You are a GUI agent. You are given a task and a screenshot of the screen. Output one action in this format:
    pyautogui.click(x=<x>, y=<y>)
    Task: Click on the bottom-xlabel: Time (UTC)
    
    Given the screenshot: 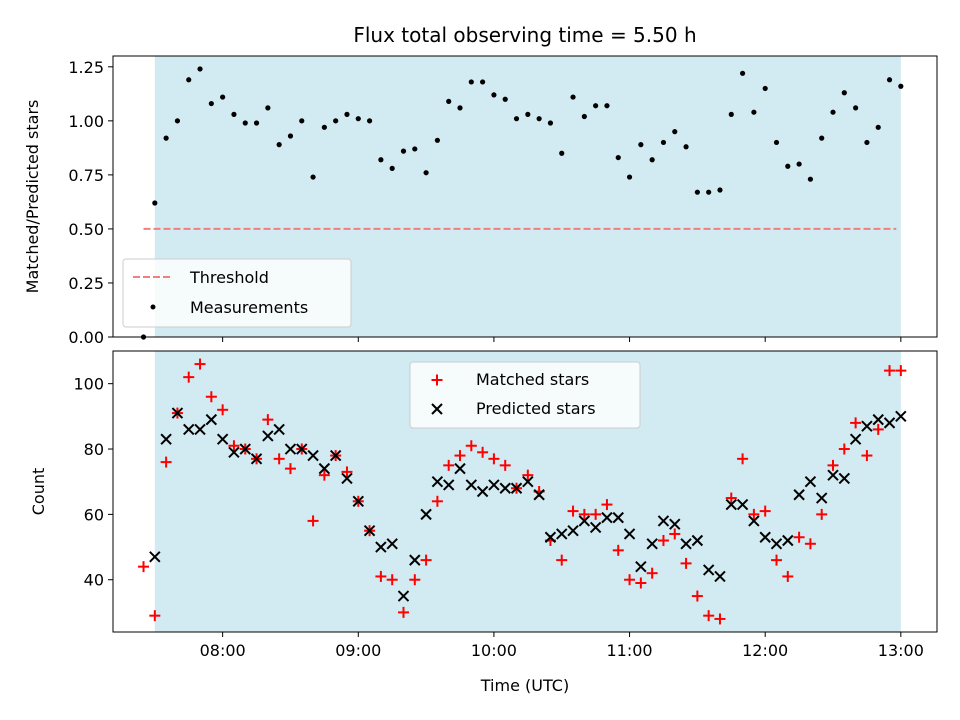 What is the action you would take?
    pyautogui.click(x=524, y=685)
    